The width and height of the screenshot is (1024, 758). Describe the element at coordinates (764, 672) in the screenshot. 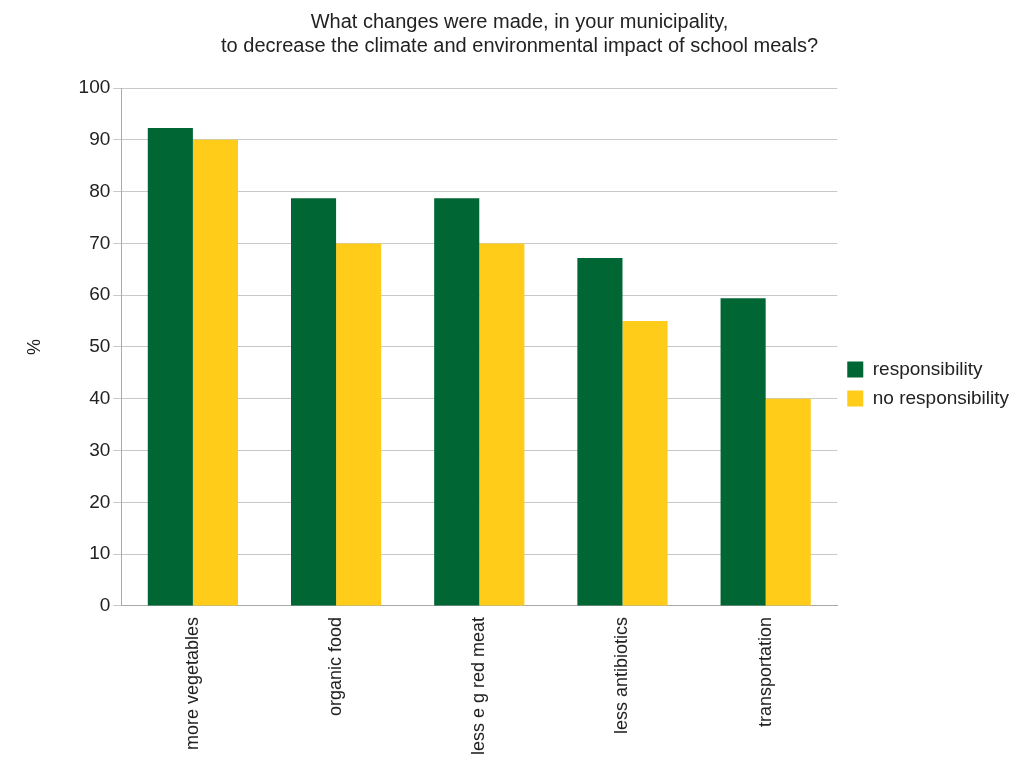

I see `x-tick-label: transportation` at that location.